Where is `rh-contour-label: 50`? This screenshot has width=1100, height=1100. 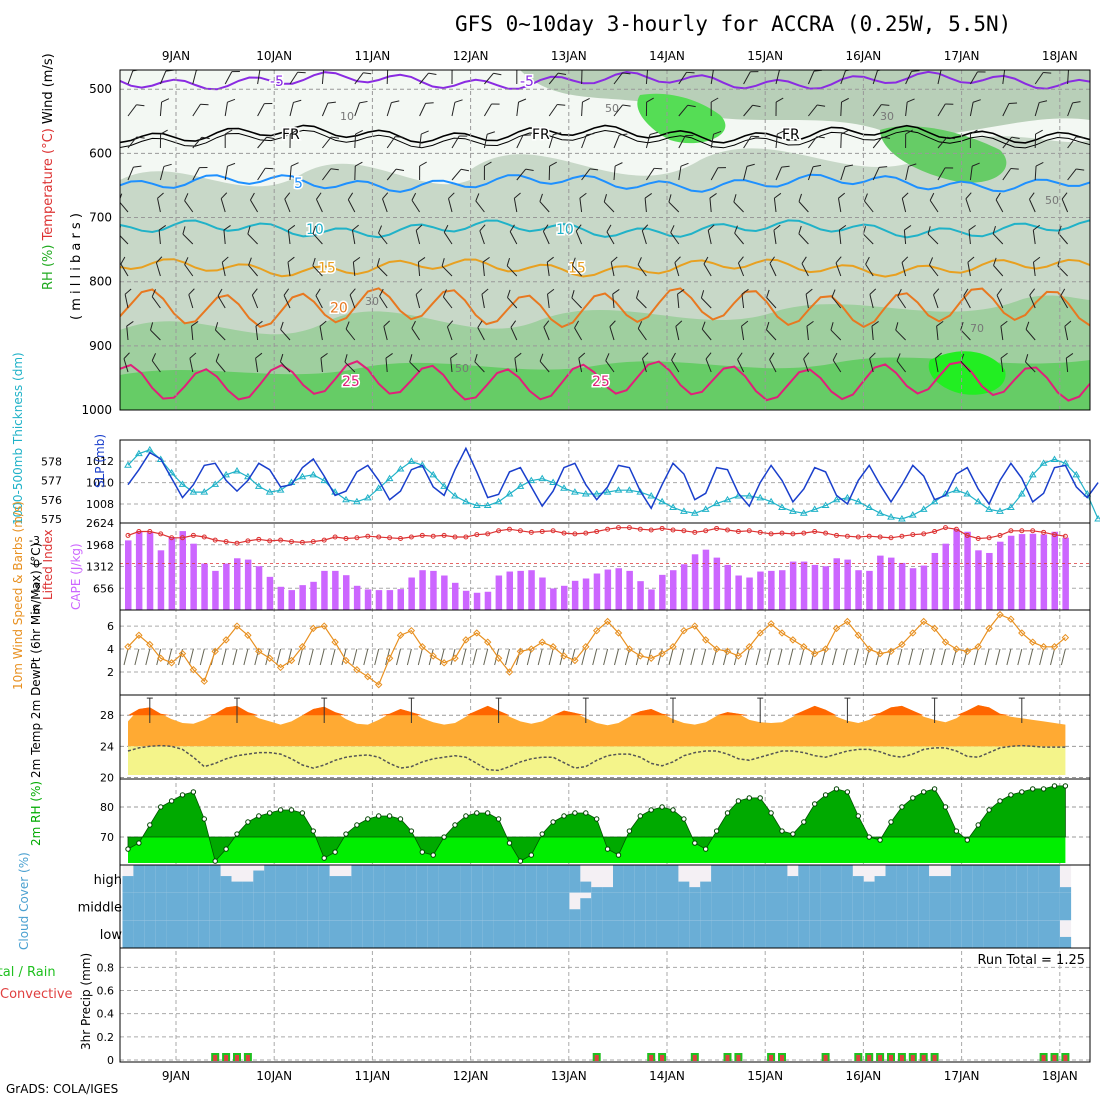
rh-contour-label: 50 is located at coordinates (612, 108).